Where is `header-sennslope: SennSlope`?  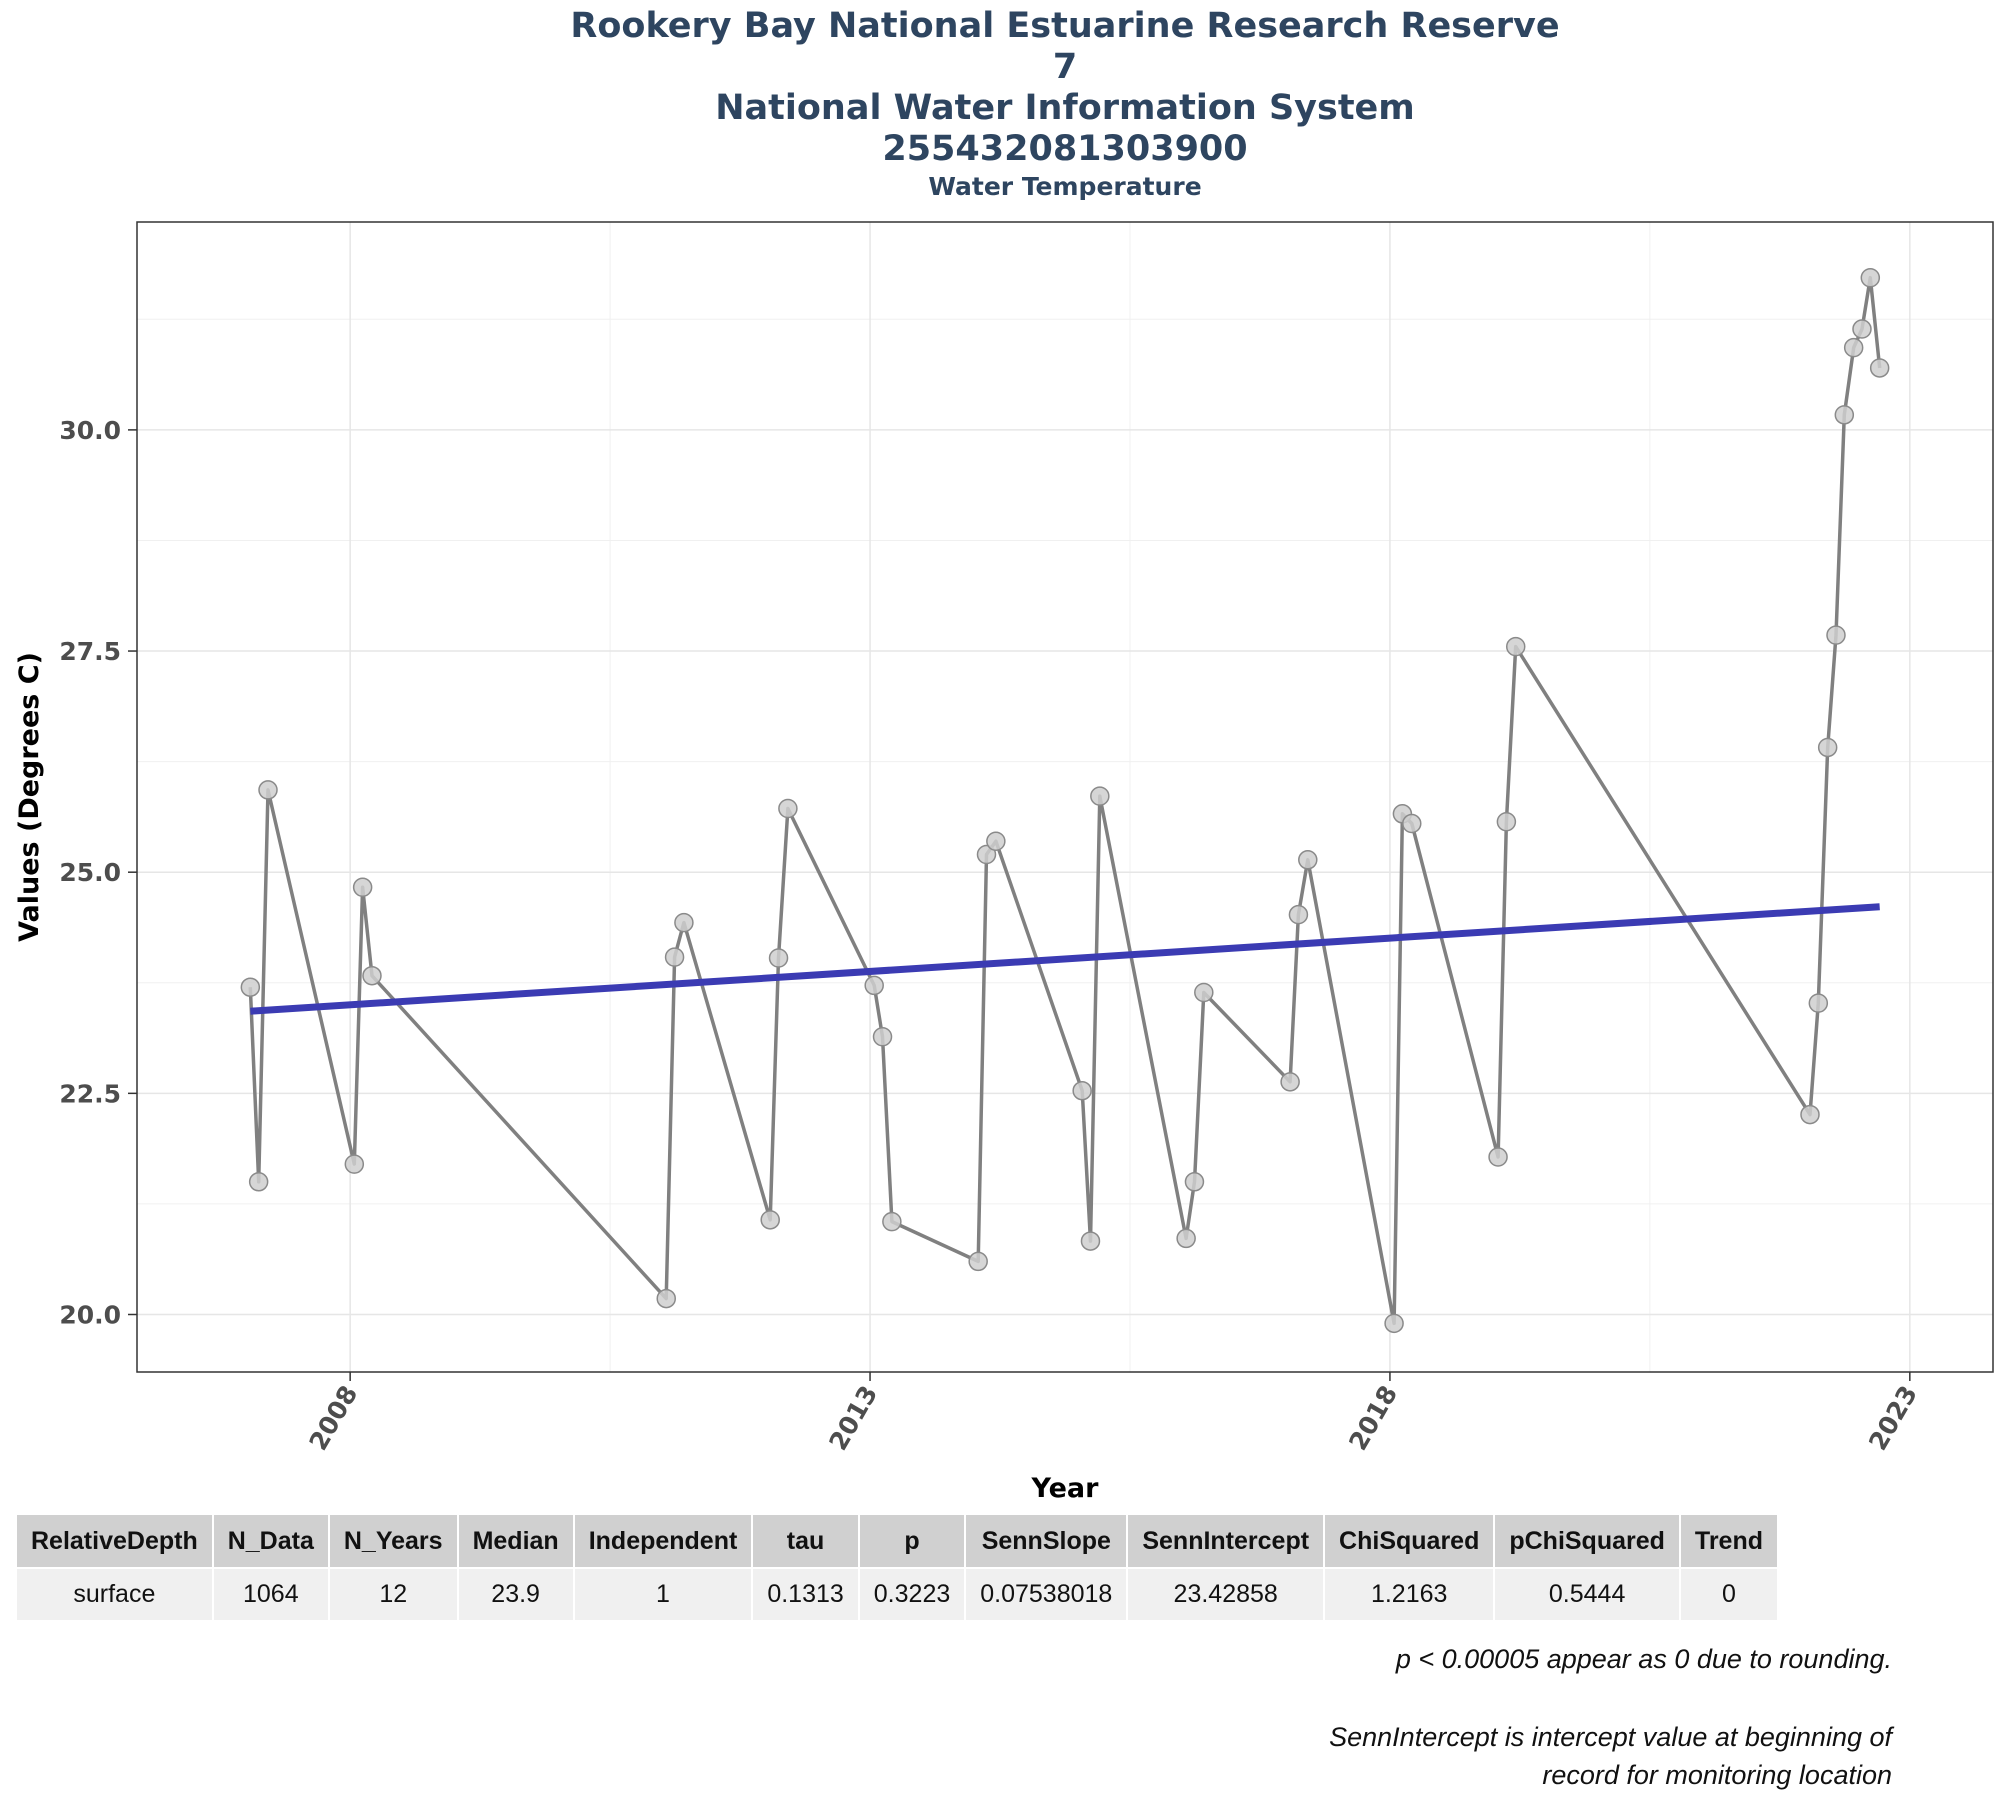
header-sennslope: SennSlope is located at coordinates (1047, 1541).